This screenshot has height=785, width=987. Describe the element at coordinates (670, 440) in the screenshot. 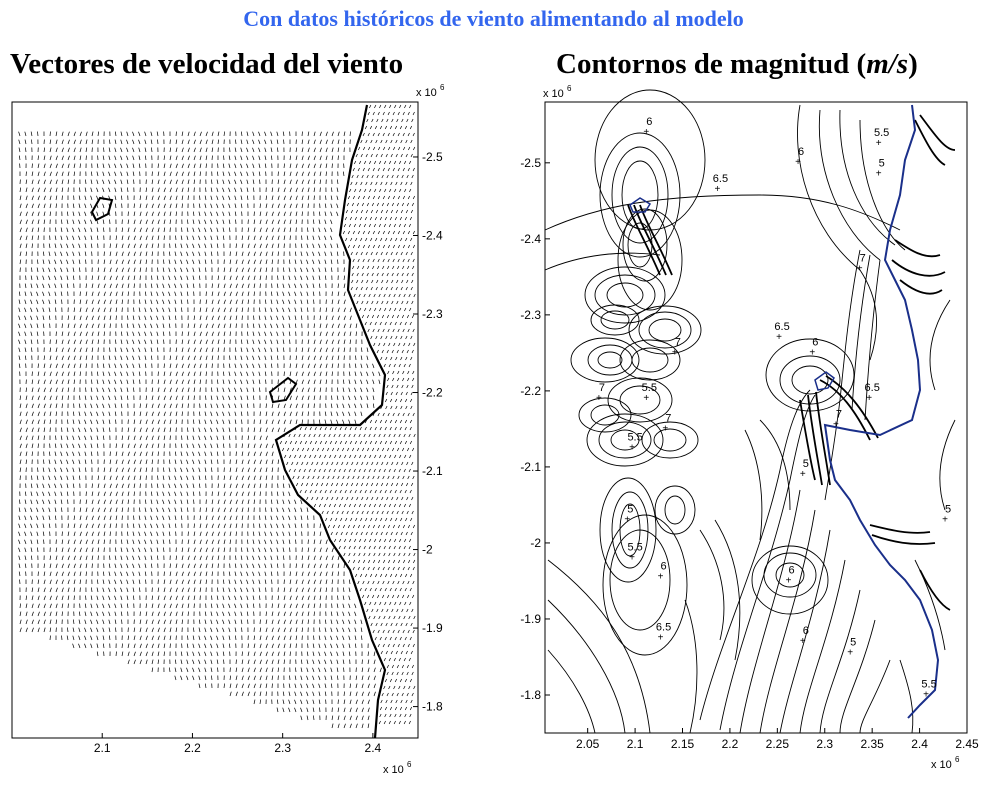

I see `contour-ring` at that location.